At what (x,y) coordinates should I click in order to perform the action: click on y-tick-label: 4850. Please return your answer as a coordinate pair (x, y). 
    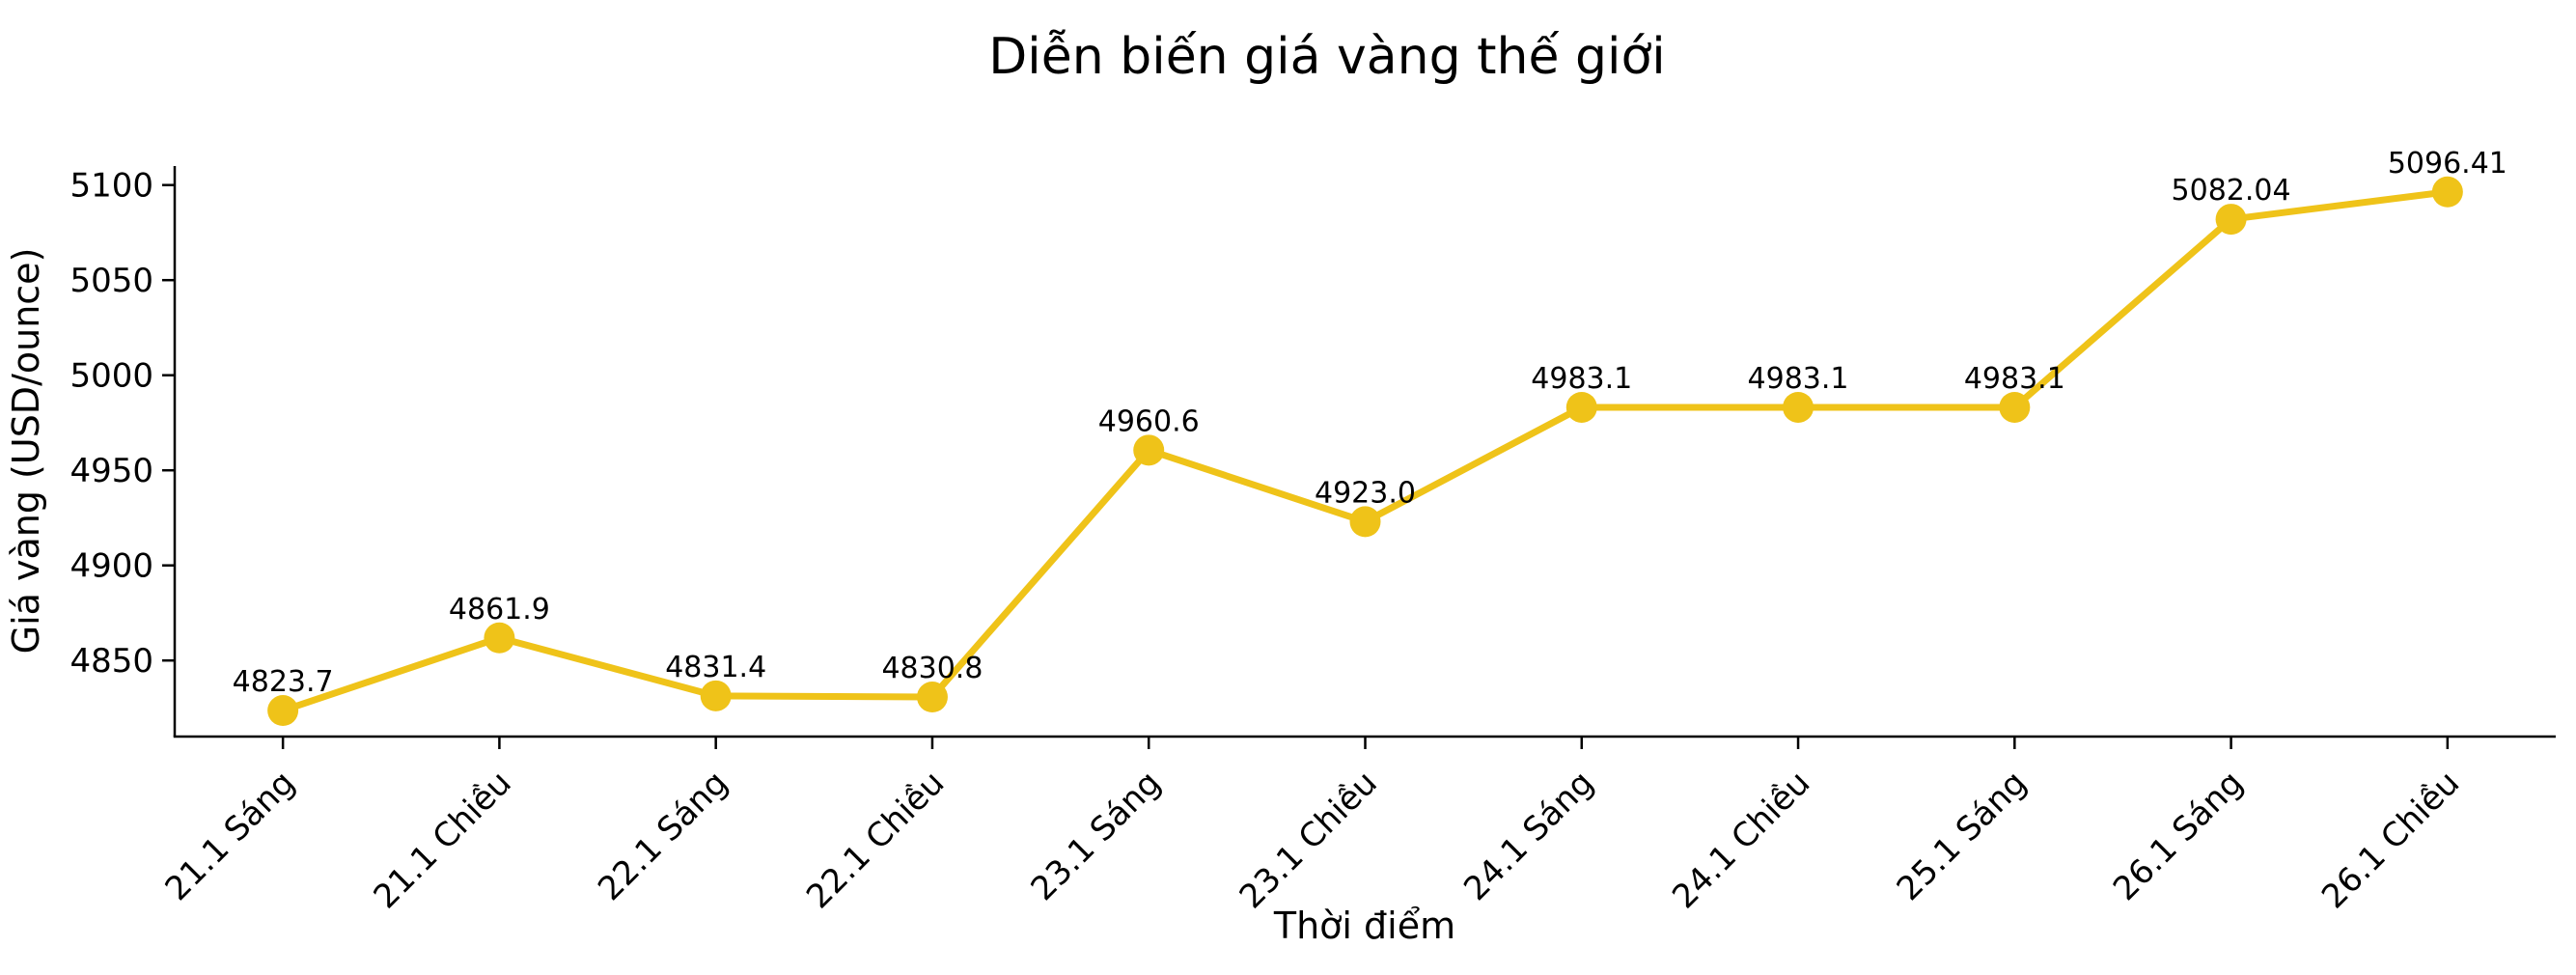
    Looking at the image, I should click on (111, 661).